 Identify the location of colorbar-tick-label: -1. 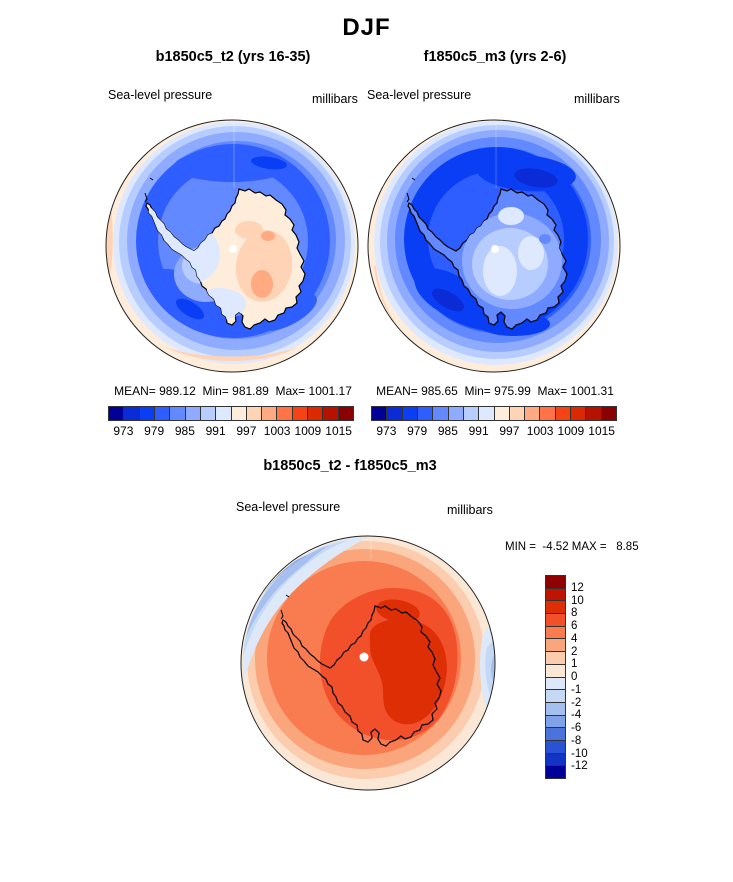
(576, 689).